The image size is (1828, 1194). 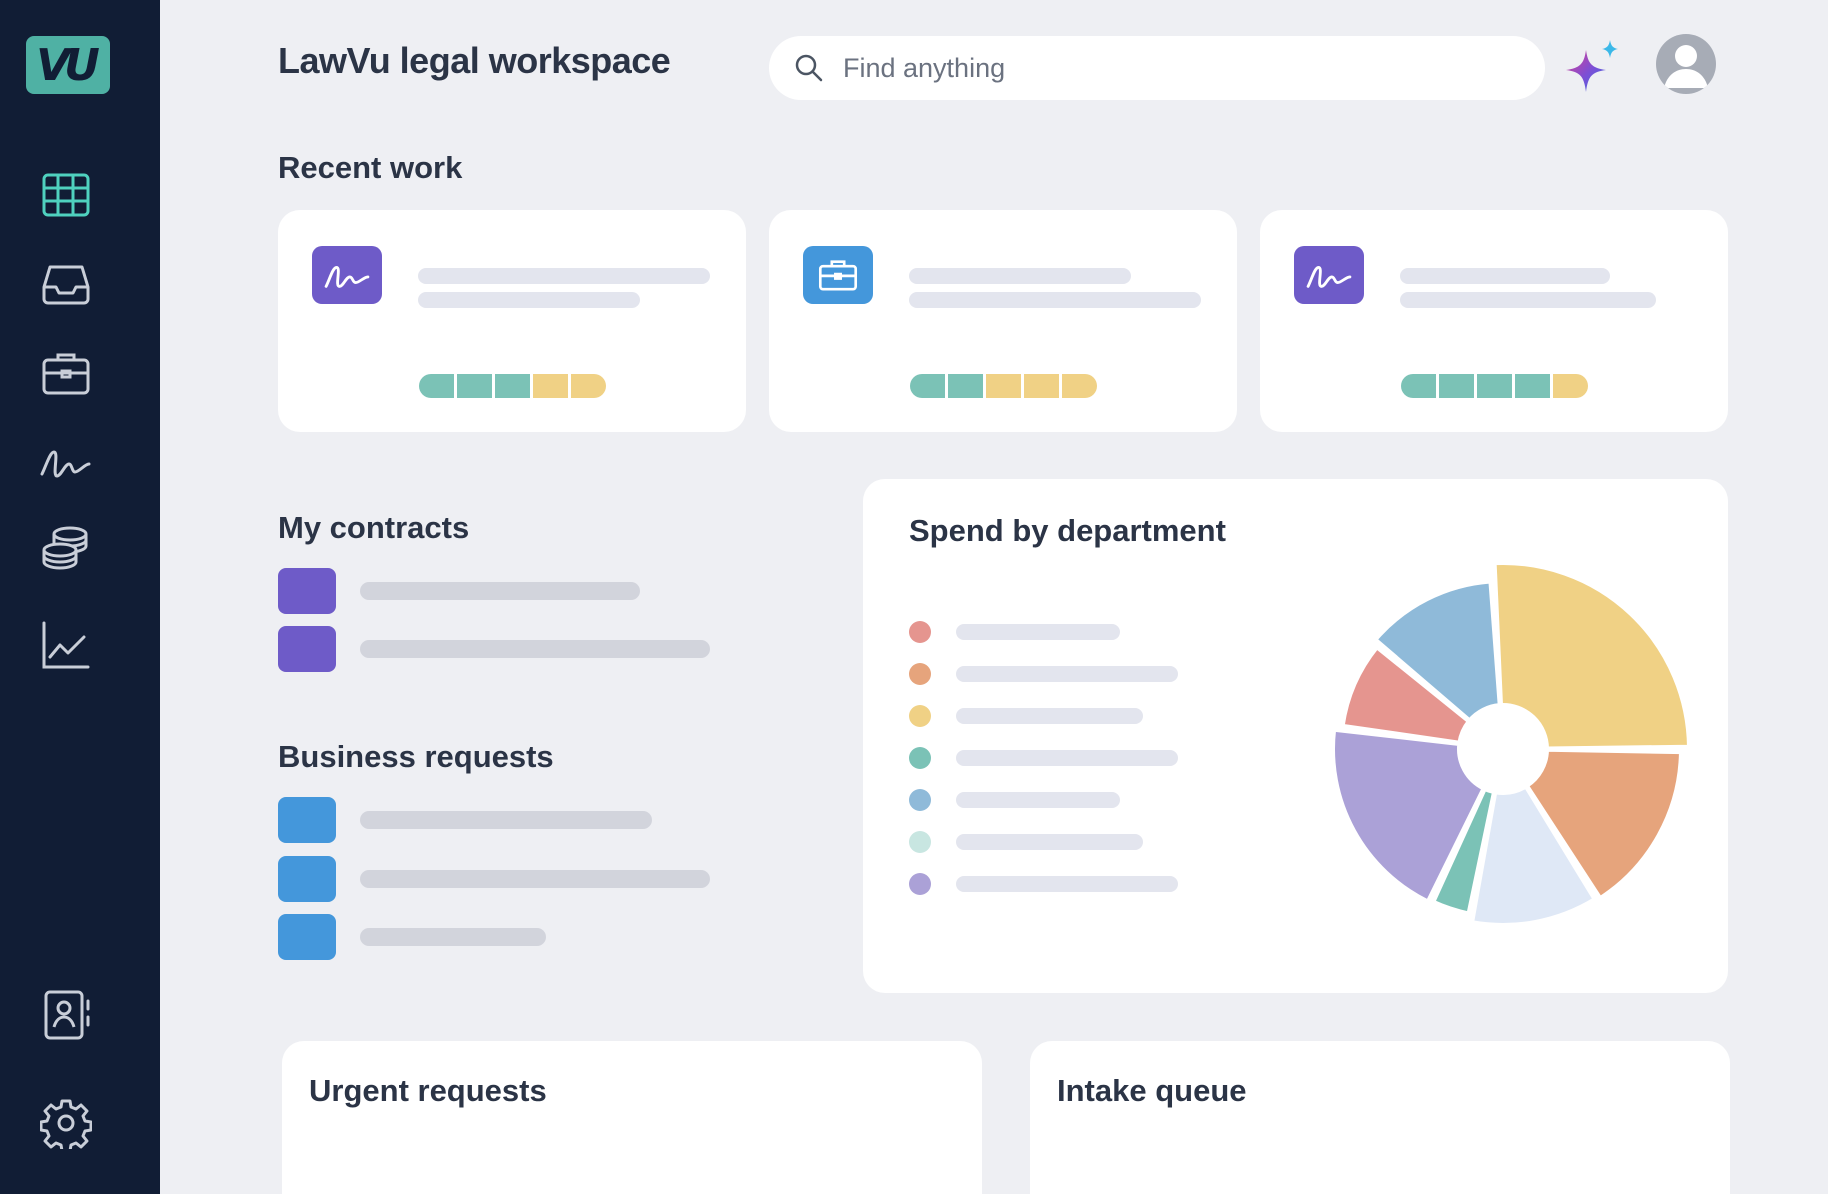 I want to click on page-title: LawVu legal workspace, so click(x=474, y=60).